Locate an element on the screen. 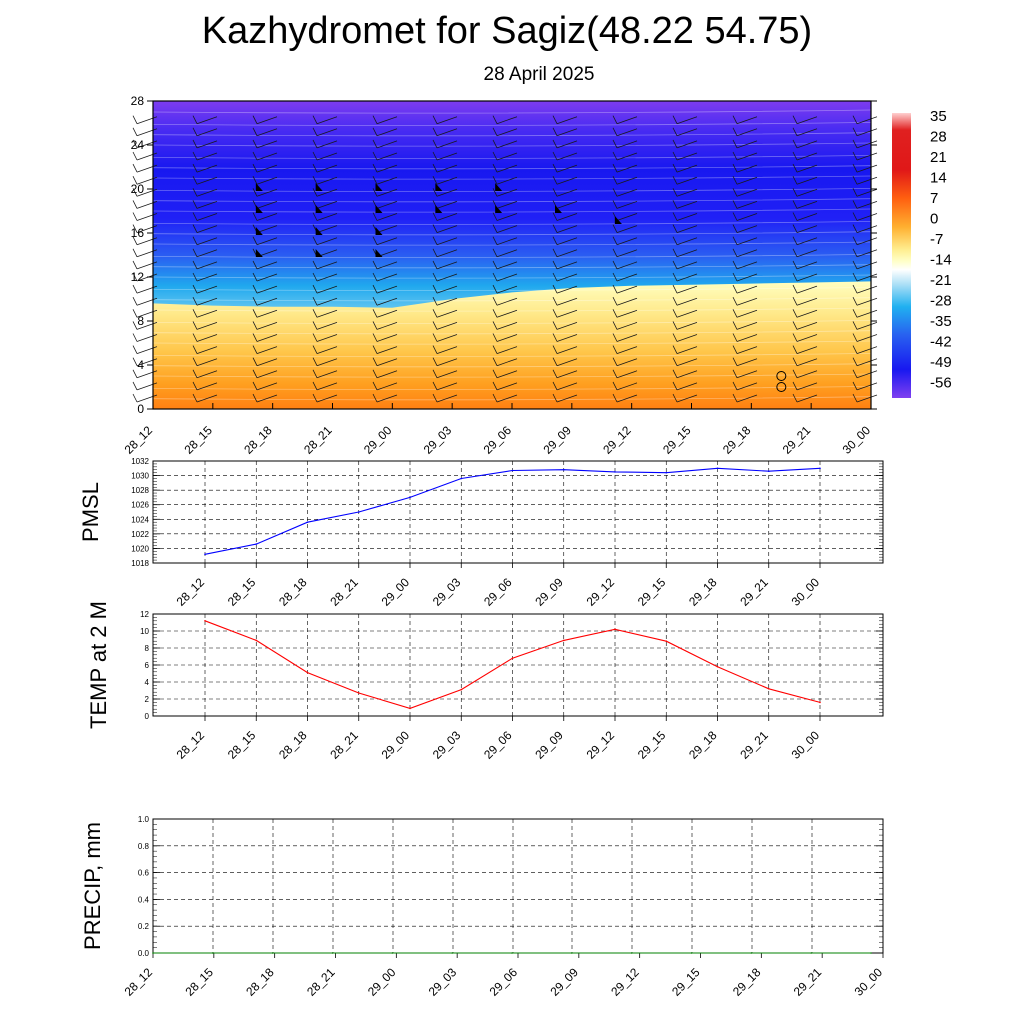  y-tick-label: 1018 is located at coordinates (140, 563).